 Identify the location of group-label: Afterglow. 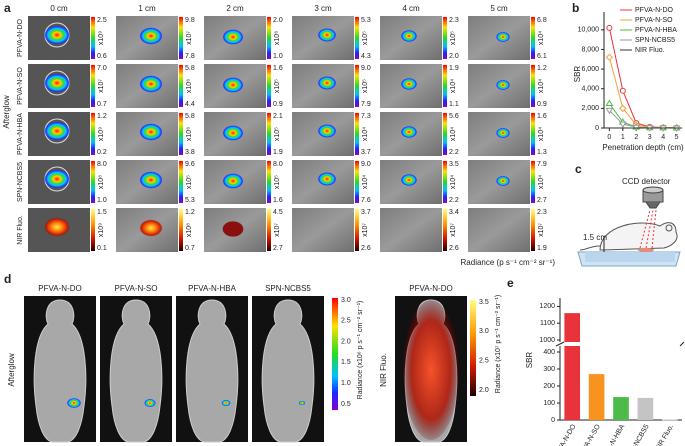
(6, 112).